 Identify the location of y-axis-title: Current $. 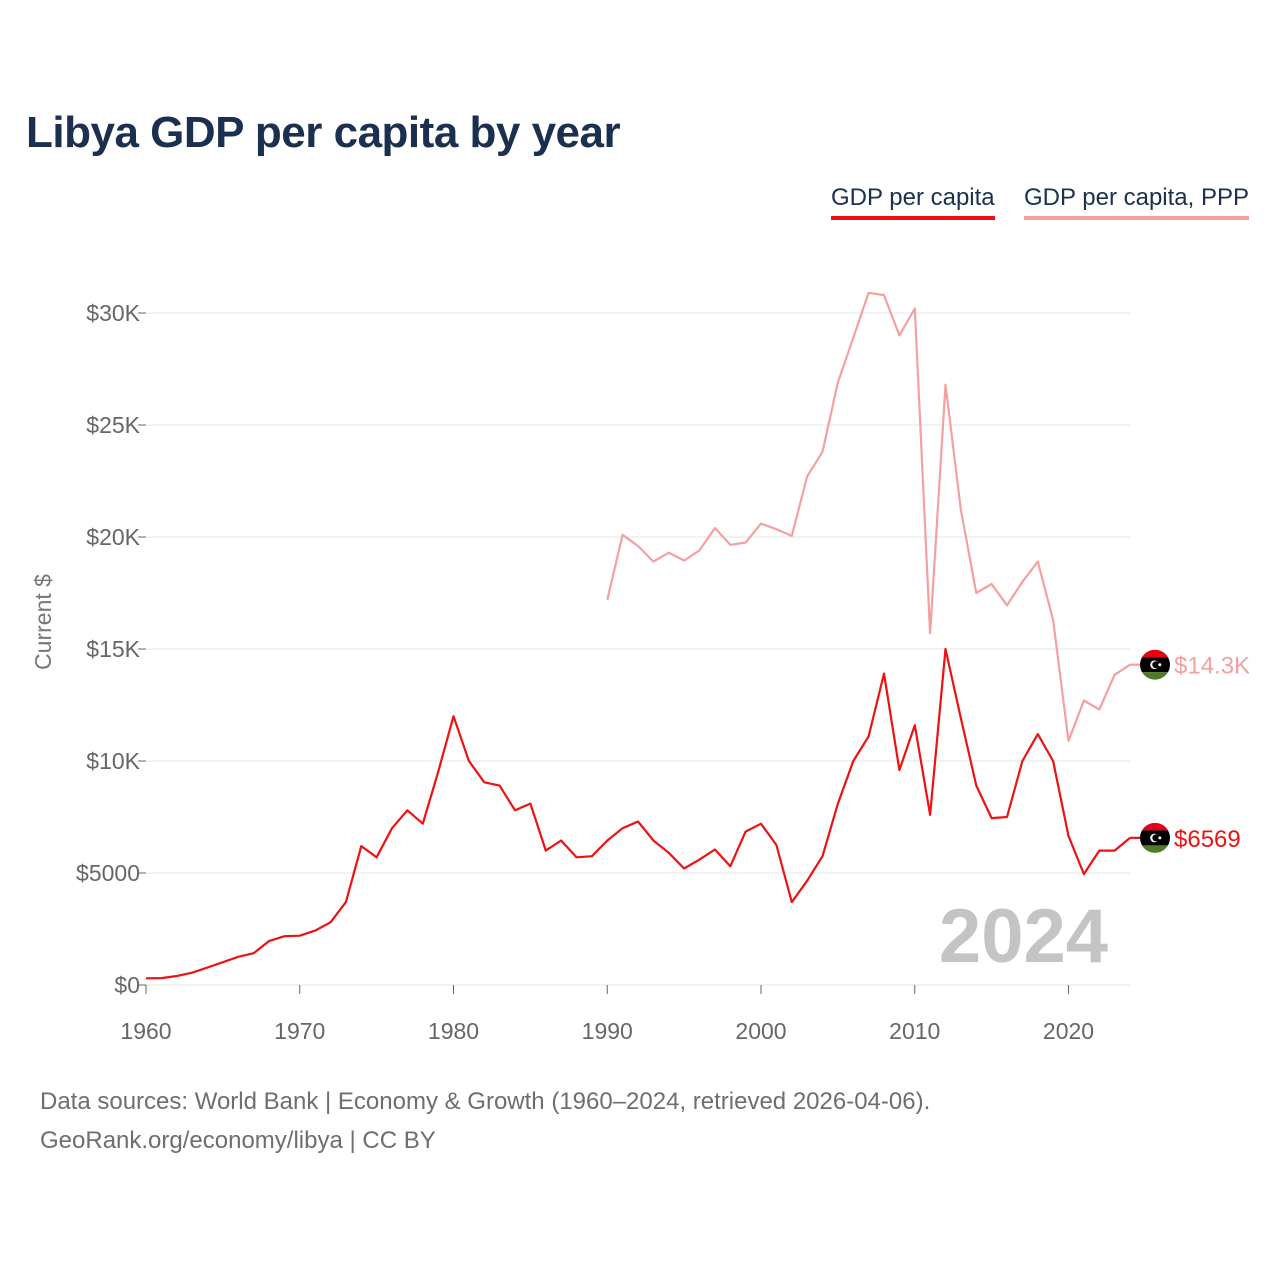
(43, 622).